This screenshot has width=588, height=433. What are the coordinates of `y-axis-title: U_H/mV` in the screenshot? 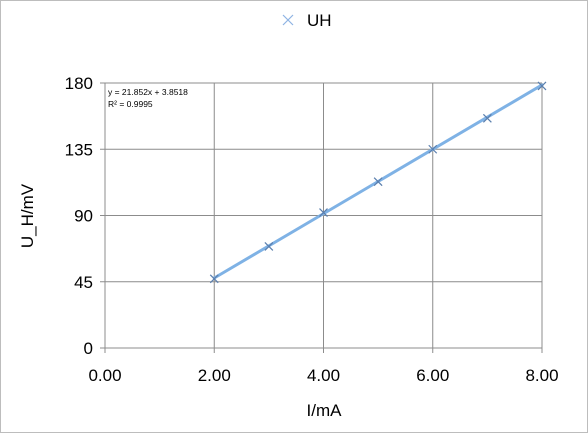 It's located at (27, 215).